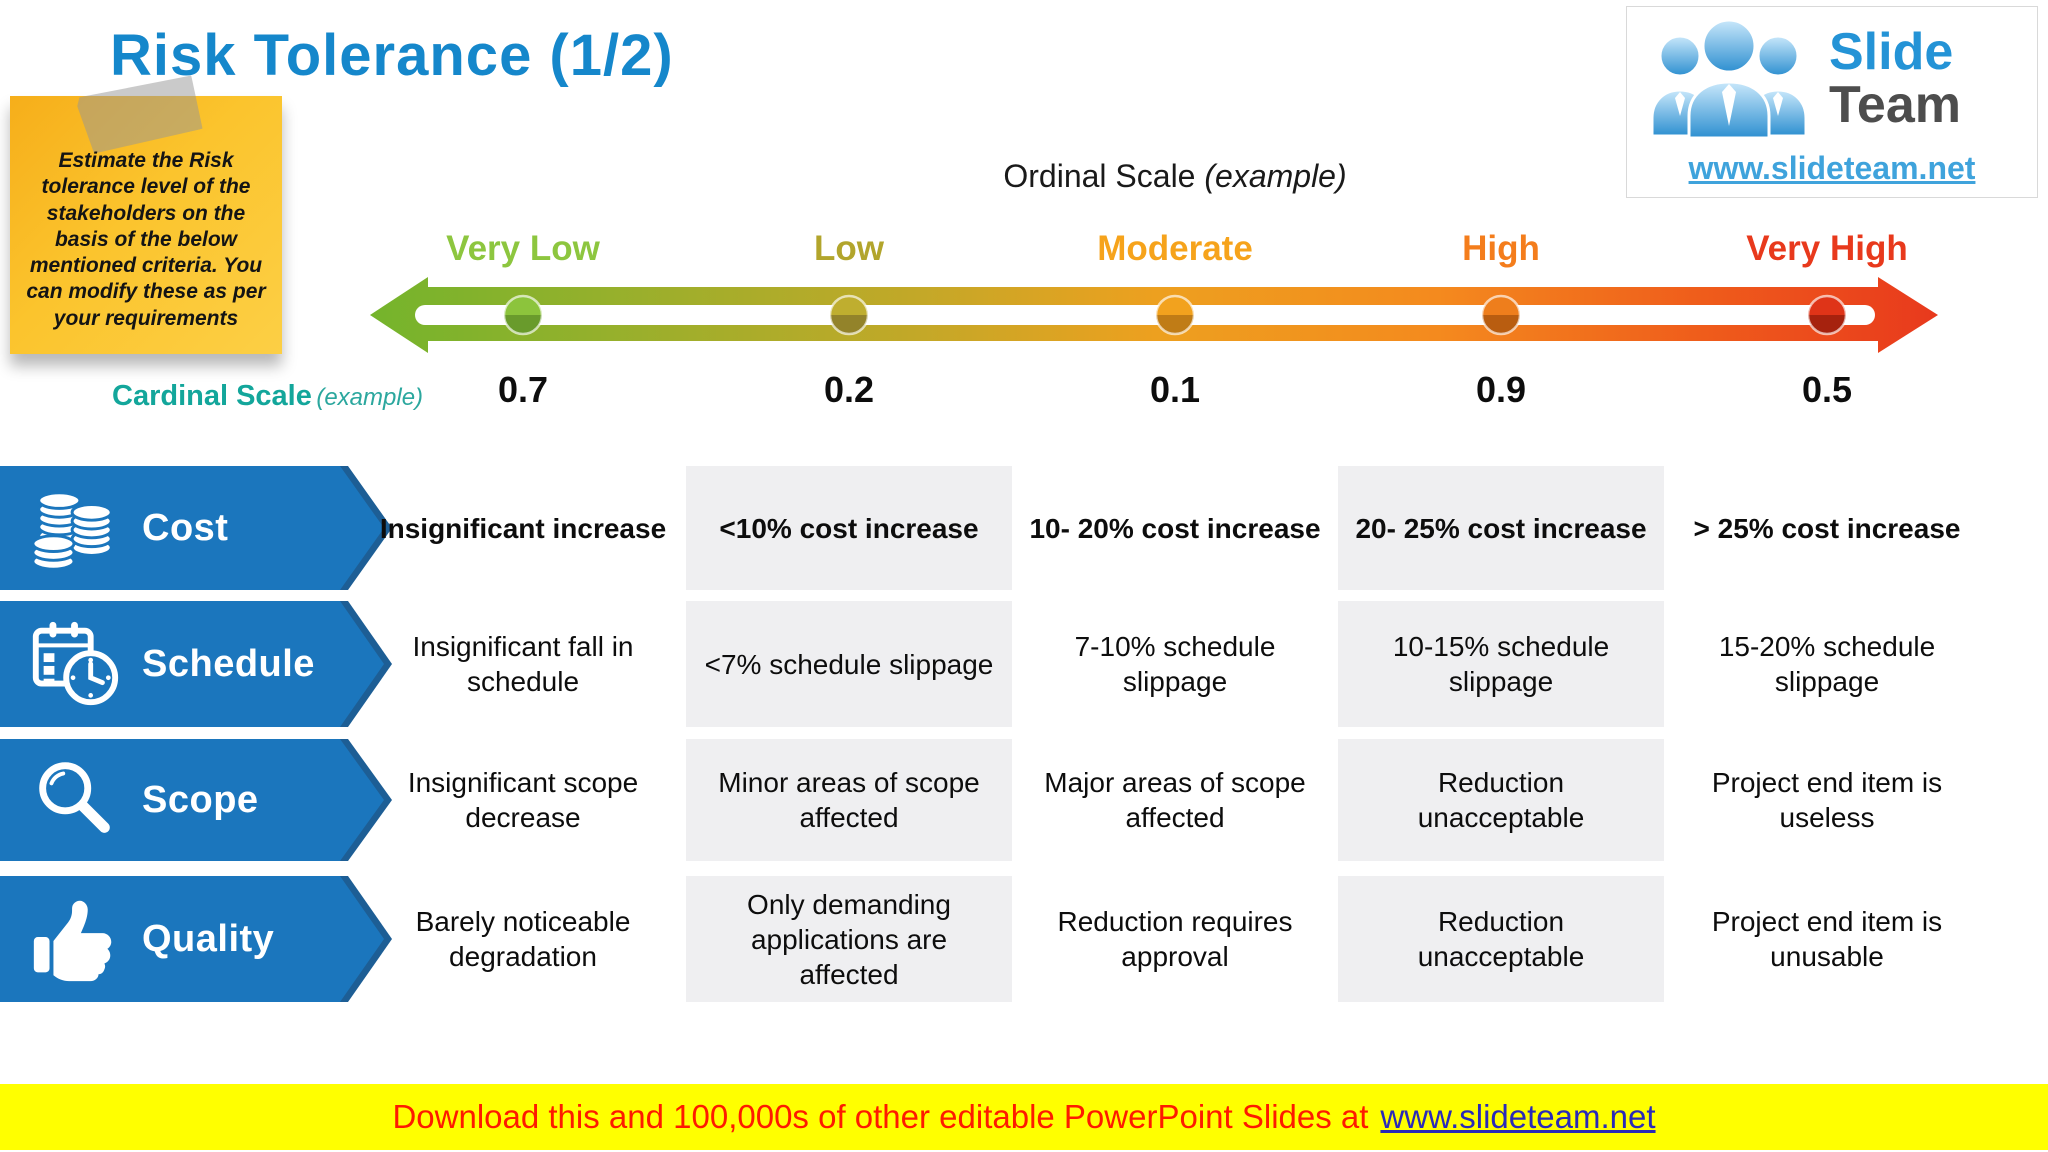  I want to click on cell-schedule-low: <7% schedule slippage, so click(849, 664).